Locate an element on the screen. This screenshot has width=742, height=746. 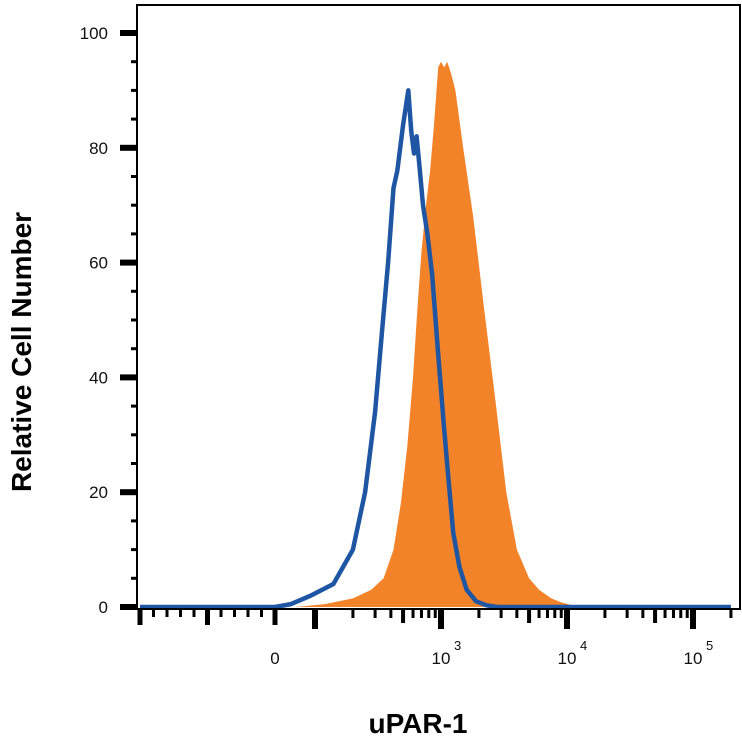
x-tick-label: 0 is located at coordinates (274, 658).